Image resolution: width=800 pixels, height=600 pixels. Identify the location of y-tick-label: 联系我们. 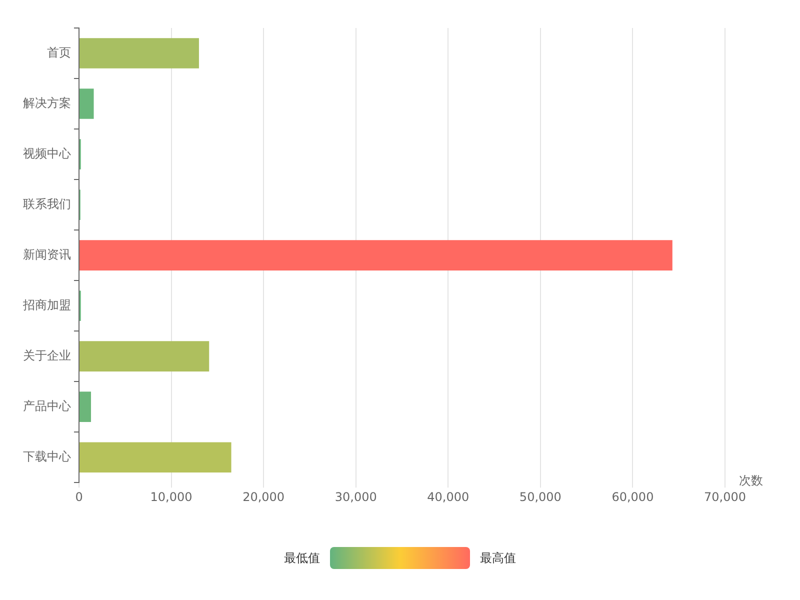
(47, 203).